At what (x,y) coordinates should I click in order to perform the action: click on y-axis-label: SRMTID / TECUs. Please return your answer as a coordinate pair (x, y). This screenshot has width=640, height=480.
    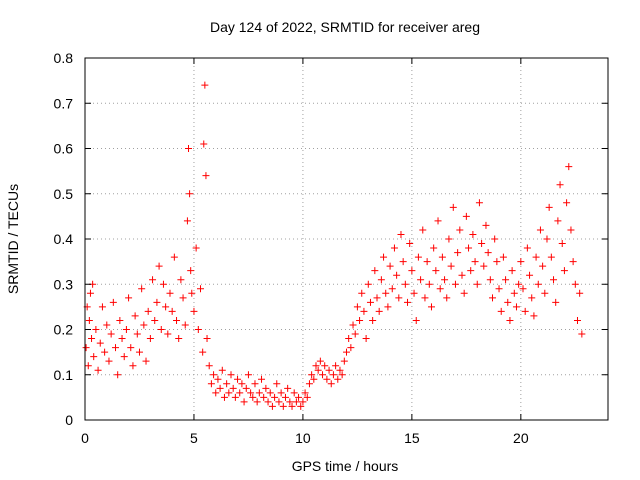
    Looking at the image, I should click on (13, 239).